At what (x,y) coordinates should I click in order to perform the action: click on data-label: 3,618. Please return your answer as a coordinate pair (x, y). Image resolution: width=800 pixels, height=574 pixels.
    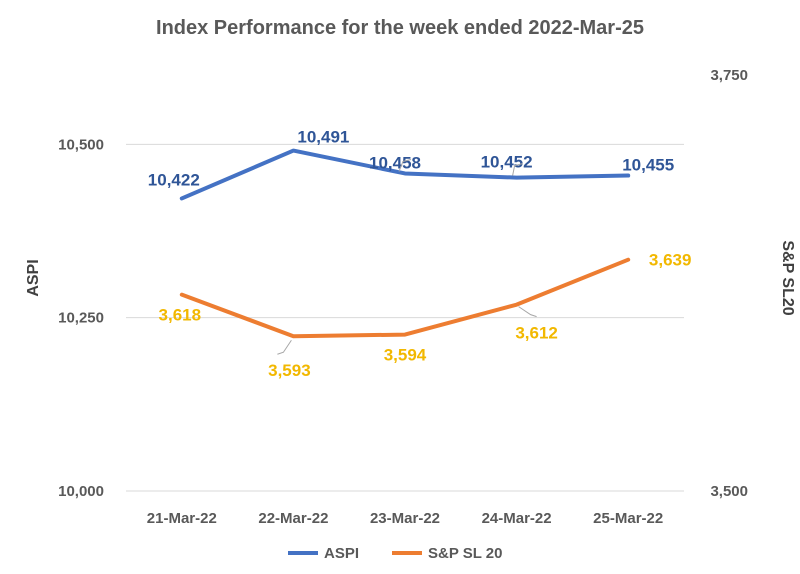
    Looking at the image, I should click on (180, 315).